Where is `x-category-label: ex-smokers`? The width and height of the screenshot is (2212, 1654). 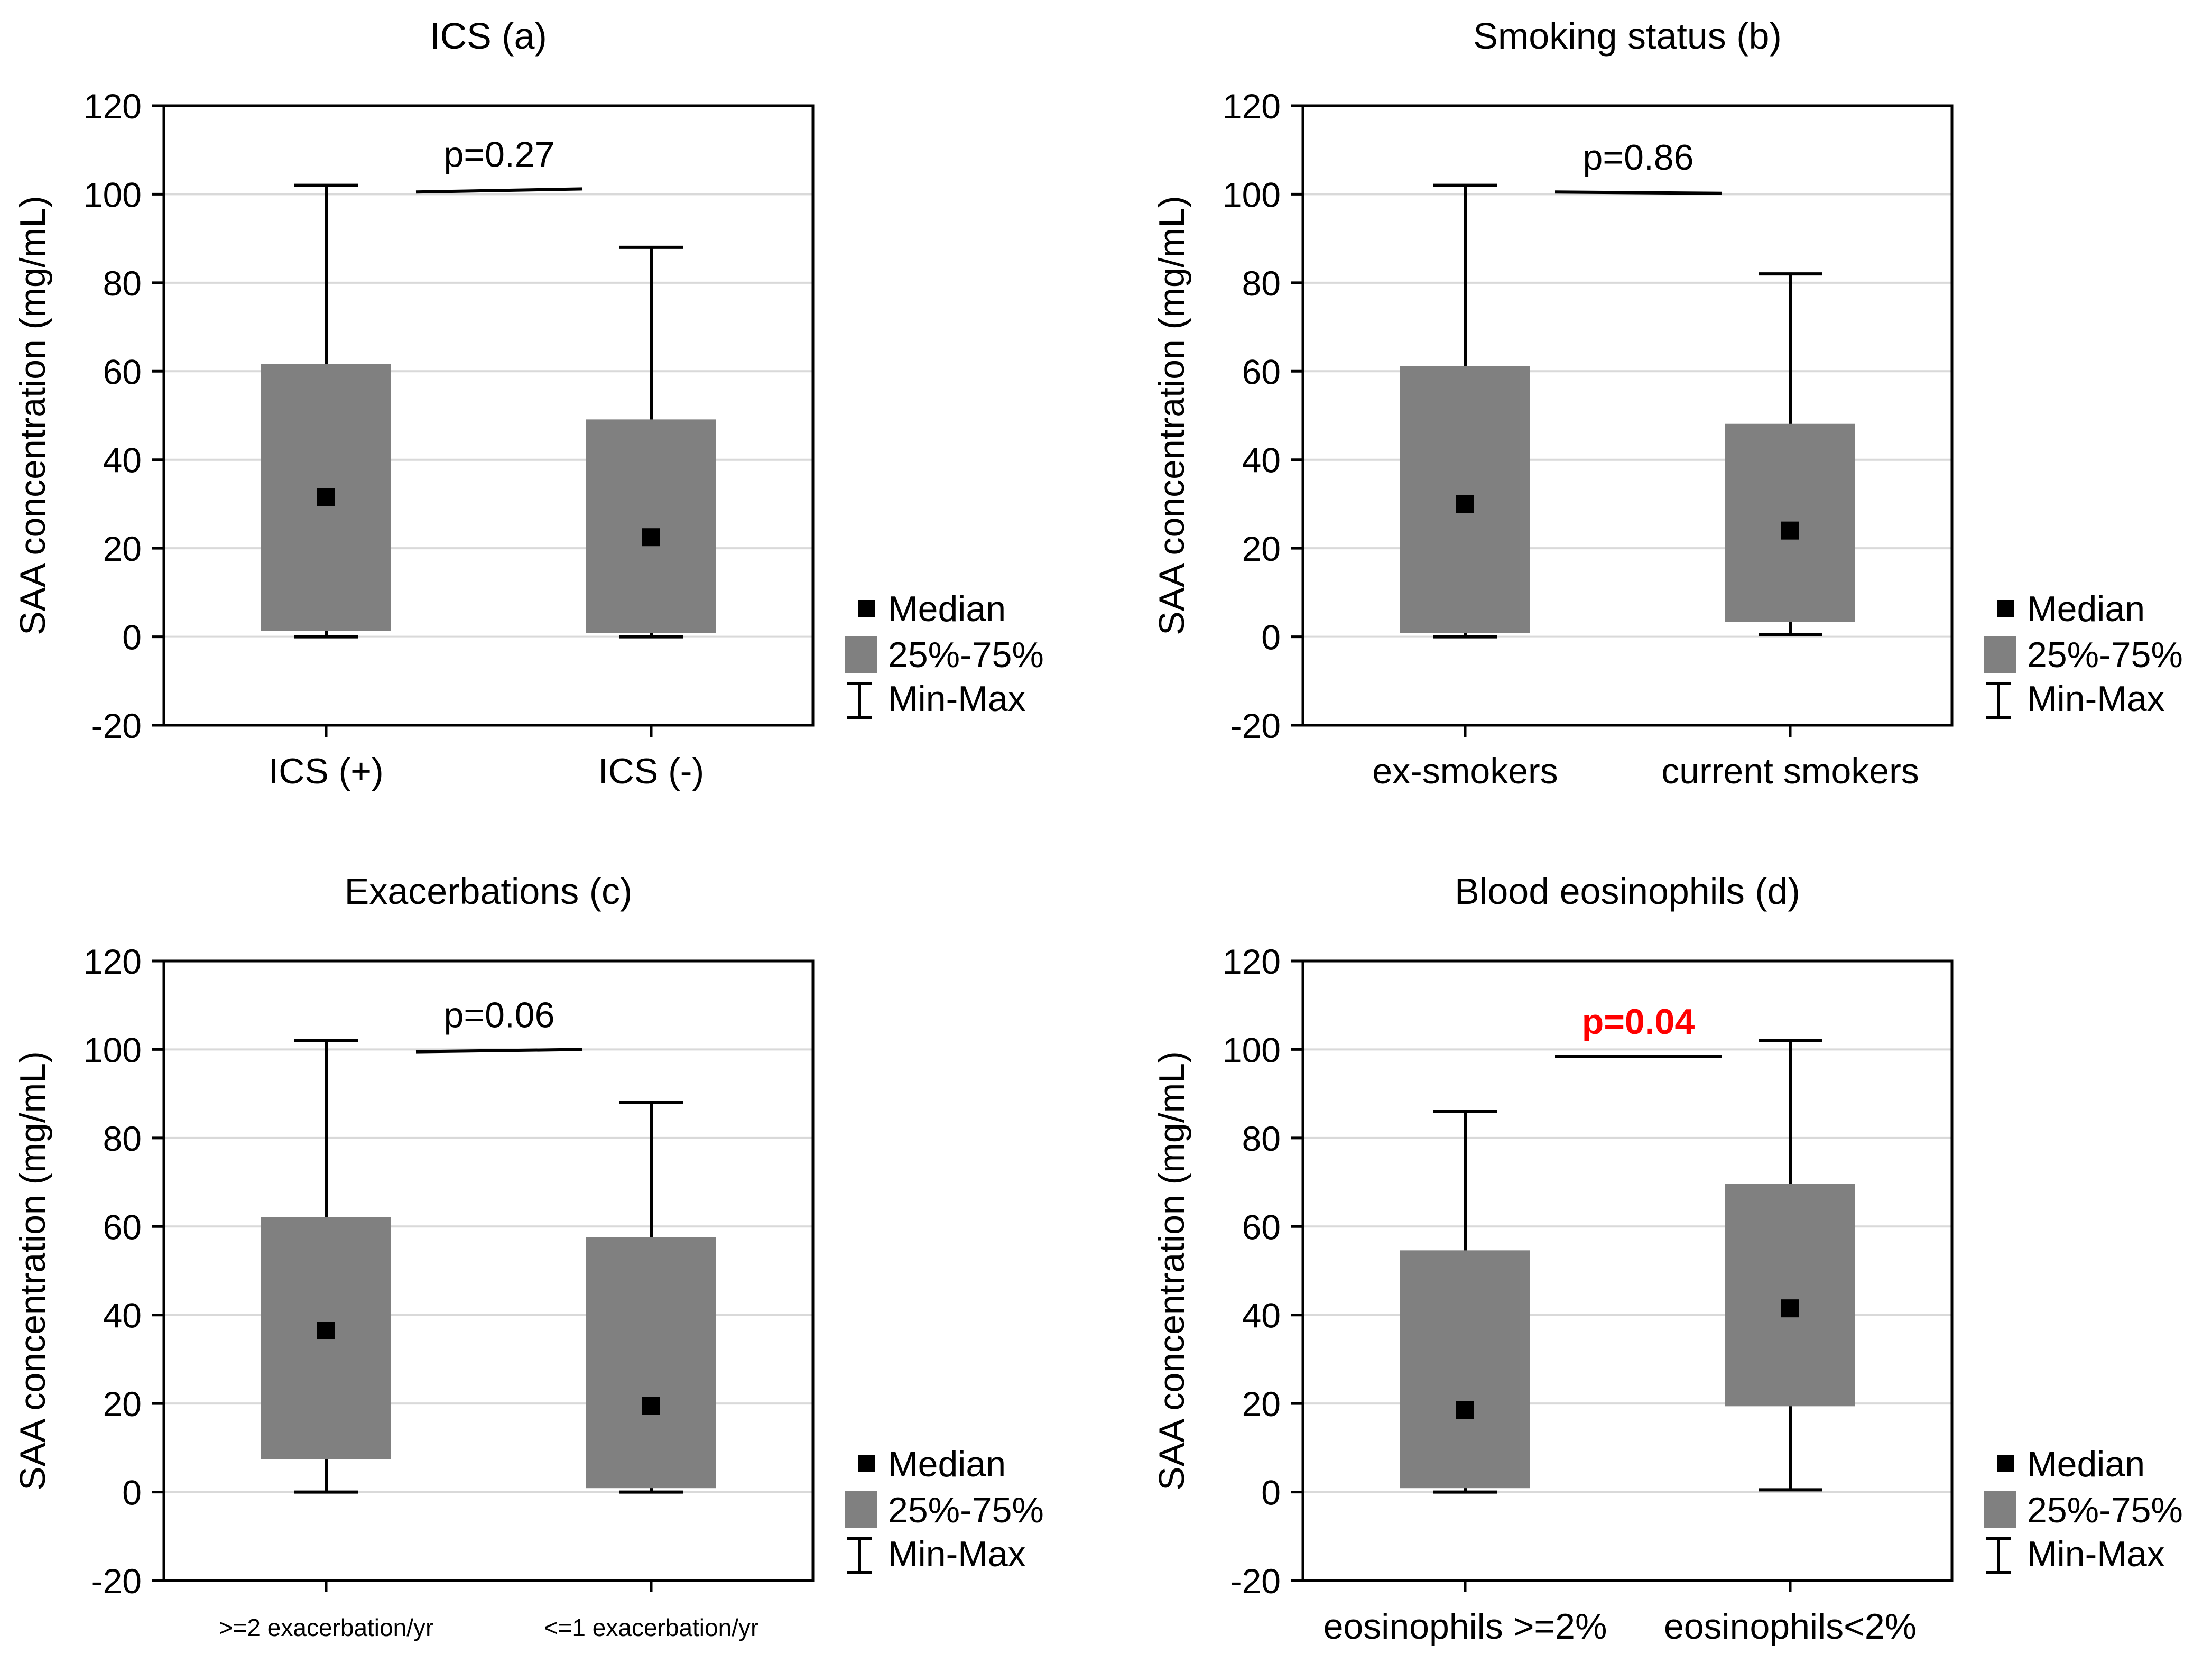
x-category-label: ex-smokers is located at coordinates (1465, 771).